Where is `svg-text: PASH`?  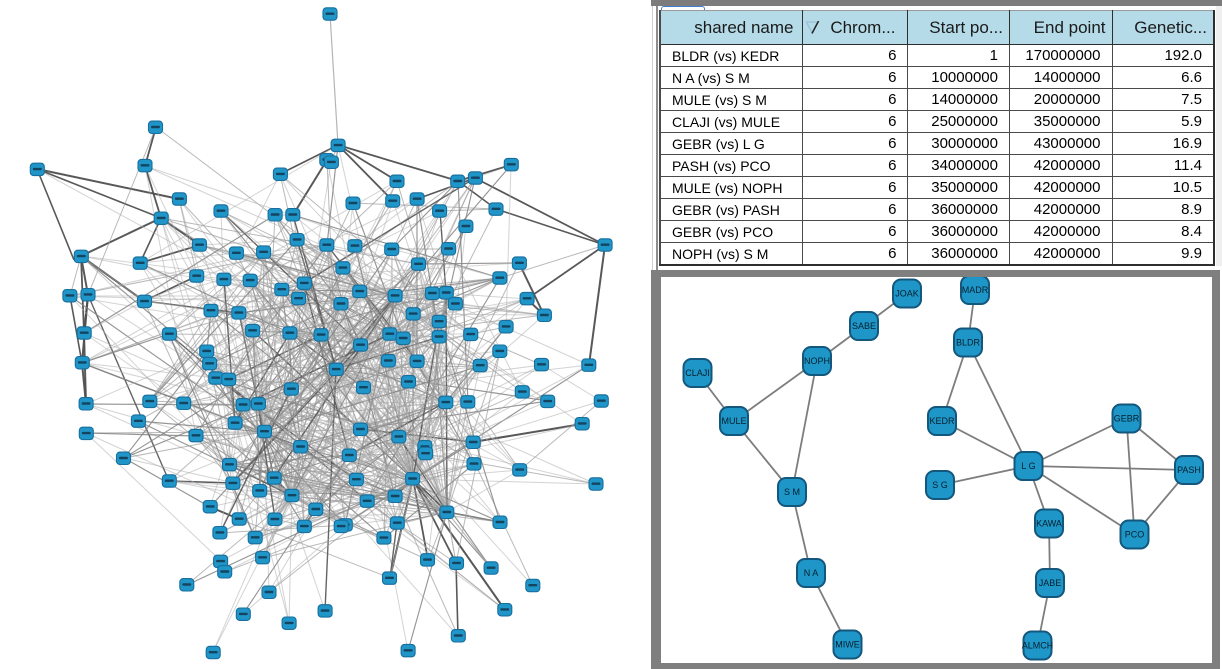 svg-text: PASH is located at coordinates (1189, 470).